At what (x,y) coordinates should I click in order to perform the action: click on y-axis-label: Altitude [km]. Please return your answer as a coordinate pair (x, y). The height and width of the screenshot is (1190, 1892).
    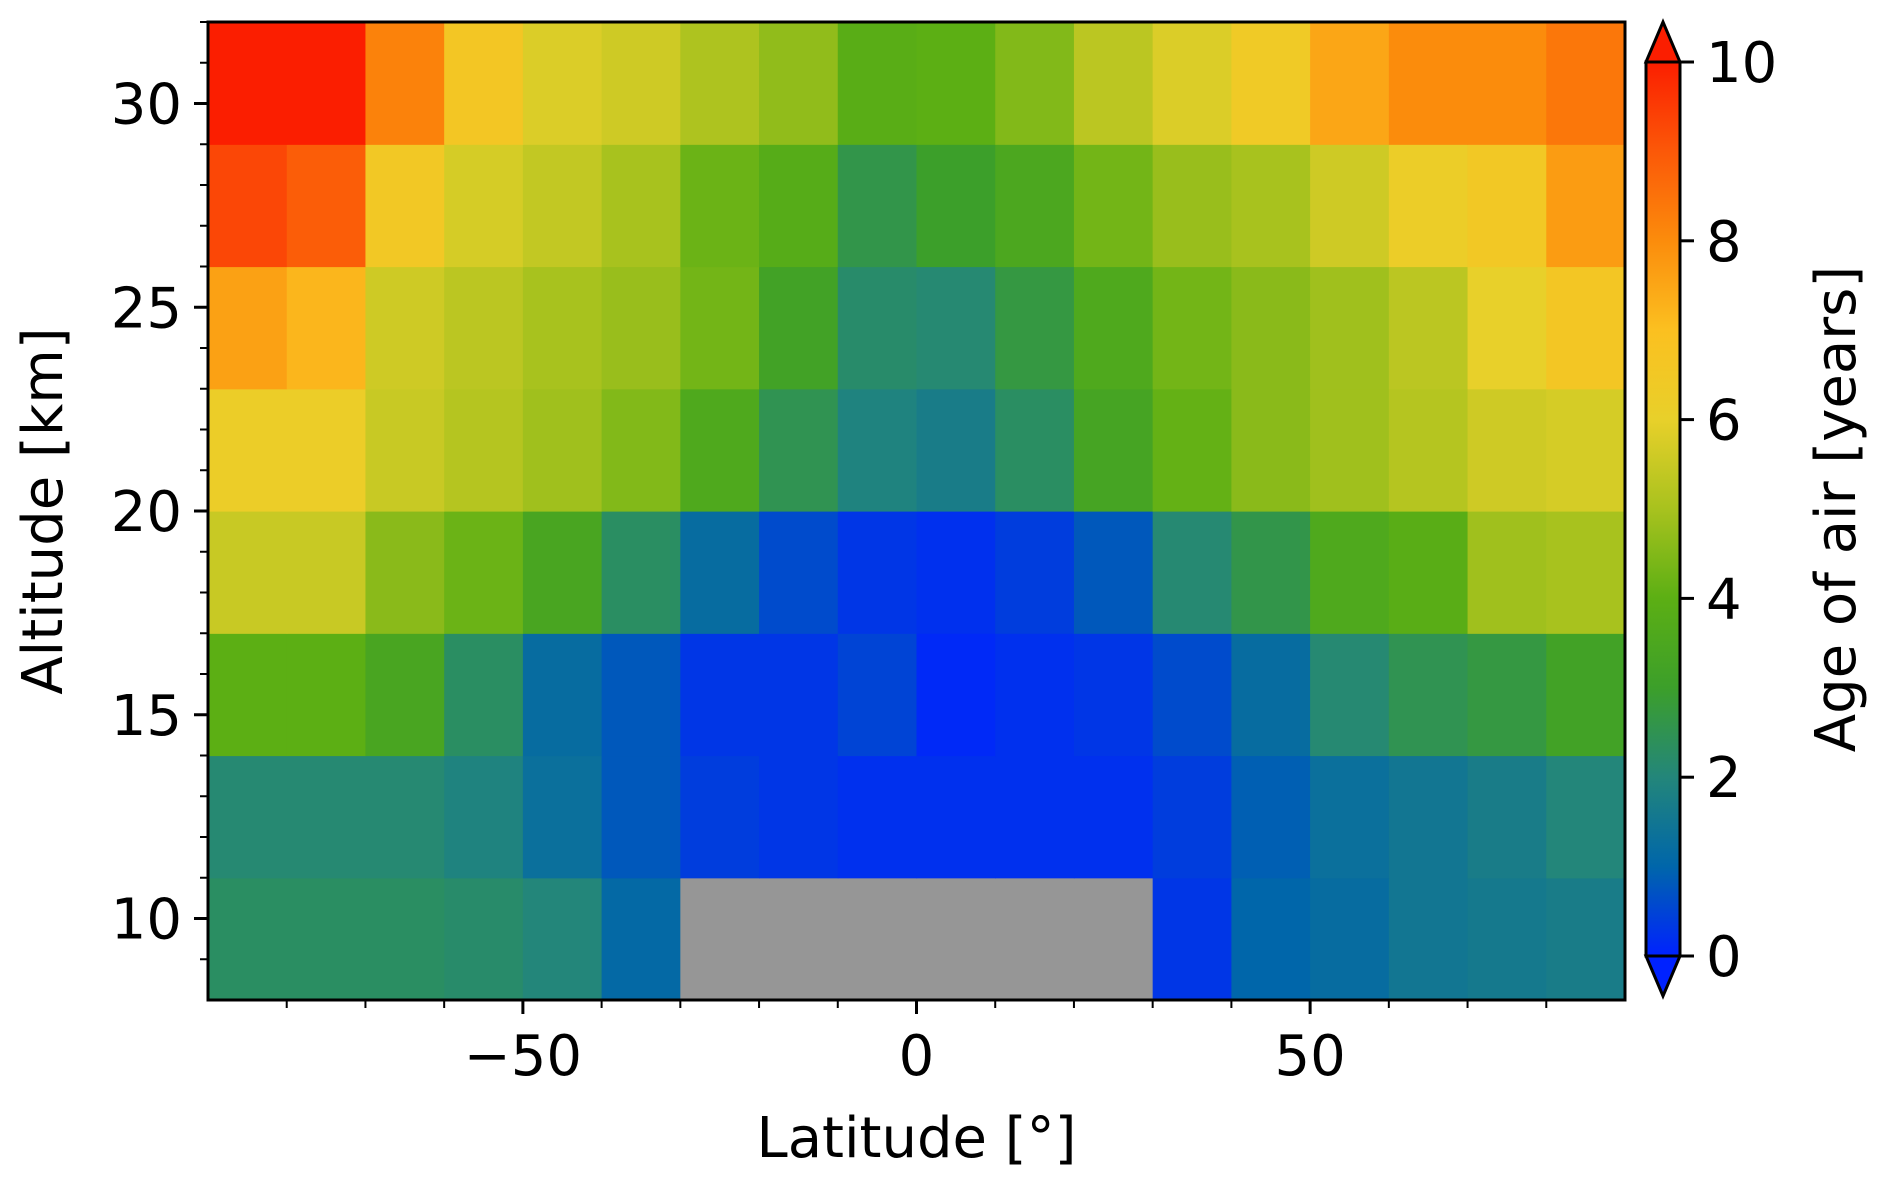
    Looking at the image, I should click on (43, 510).